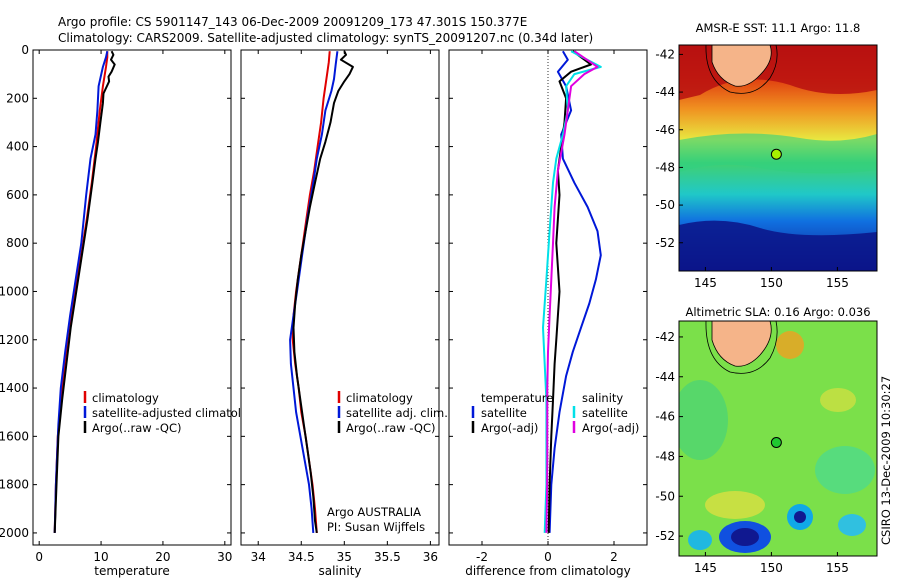 This screenshot has height=580, width=900. I want to click on y-tick-label: 1000, so click(14, 291).